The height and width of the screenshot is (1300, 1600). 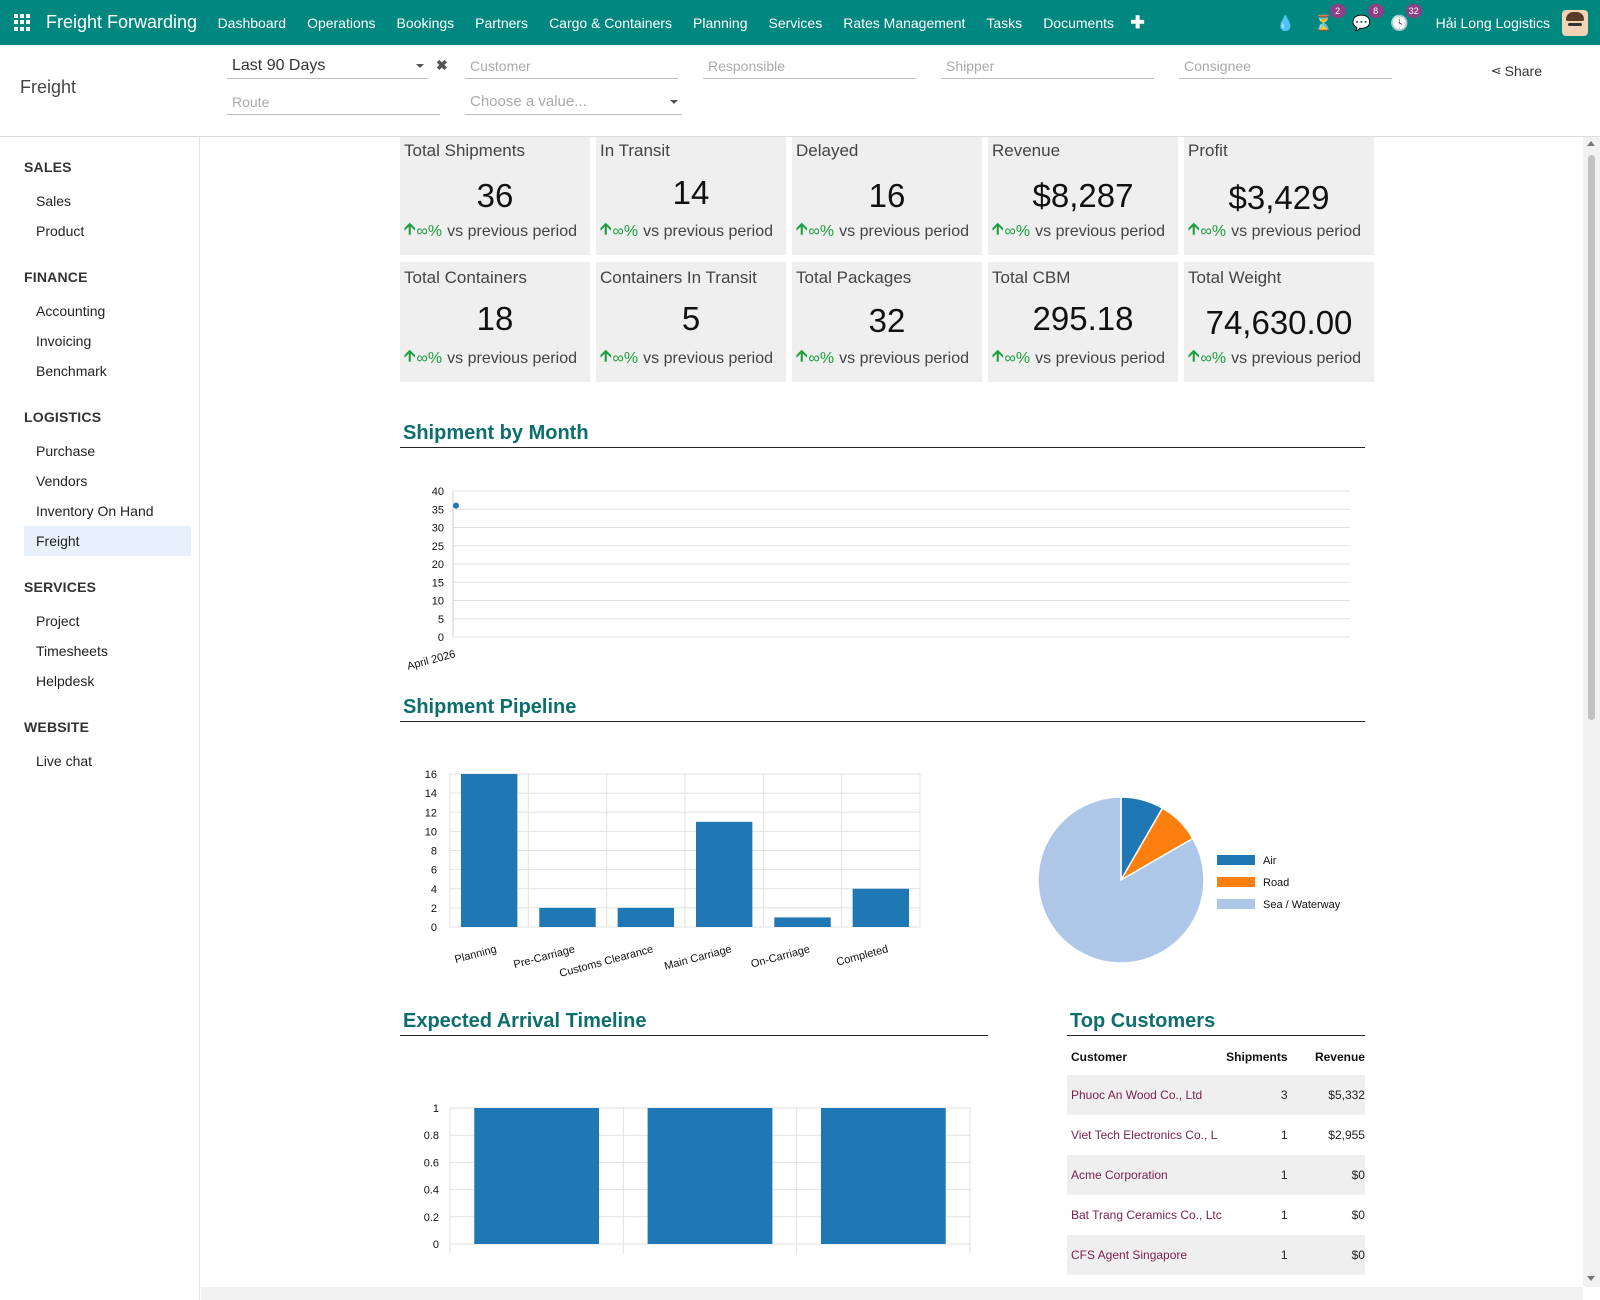 What do you see at coordinates (1591, 1278) in the screenshot?
I see `scroll-down-icon` at bounding box center [1591, 1278].